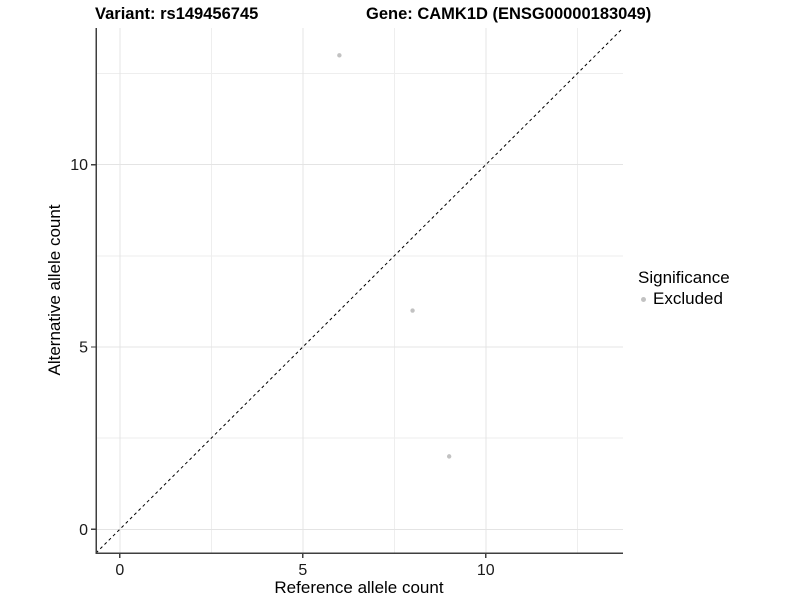 This screenshot has width=800, height=600. I want to click on legend-title: Significance, so click(684, 277).